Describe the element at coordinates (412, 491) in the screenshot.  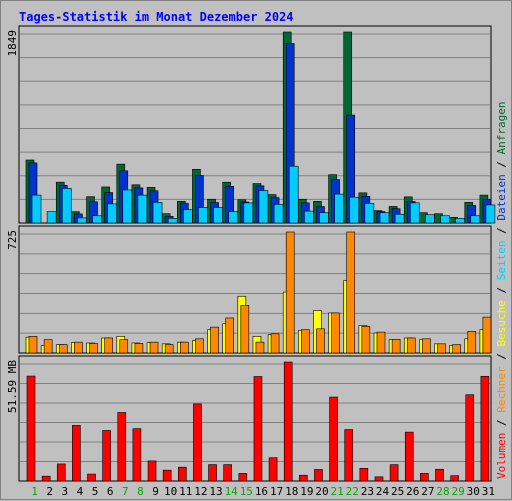
I see `x-tick-label: 26` at that location.